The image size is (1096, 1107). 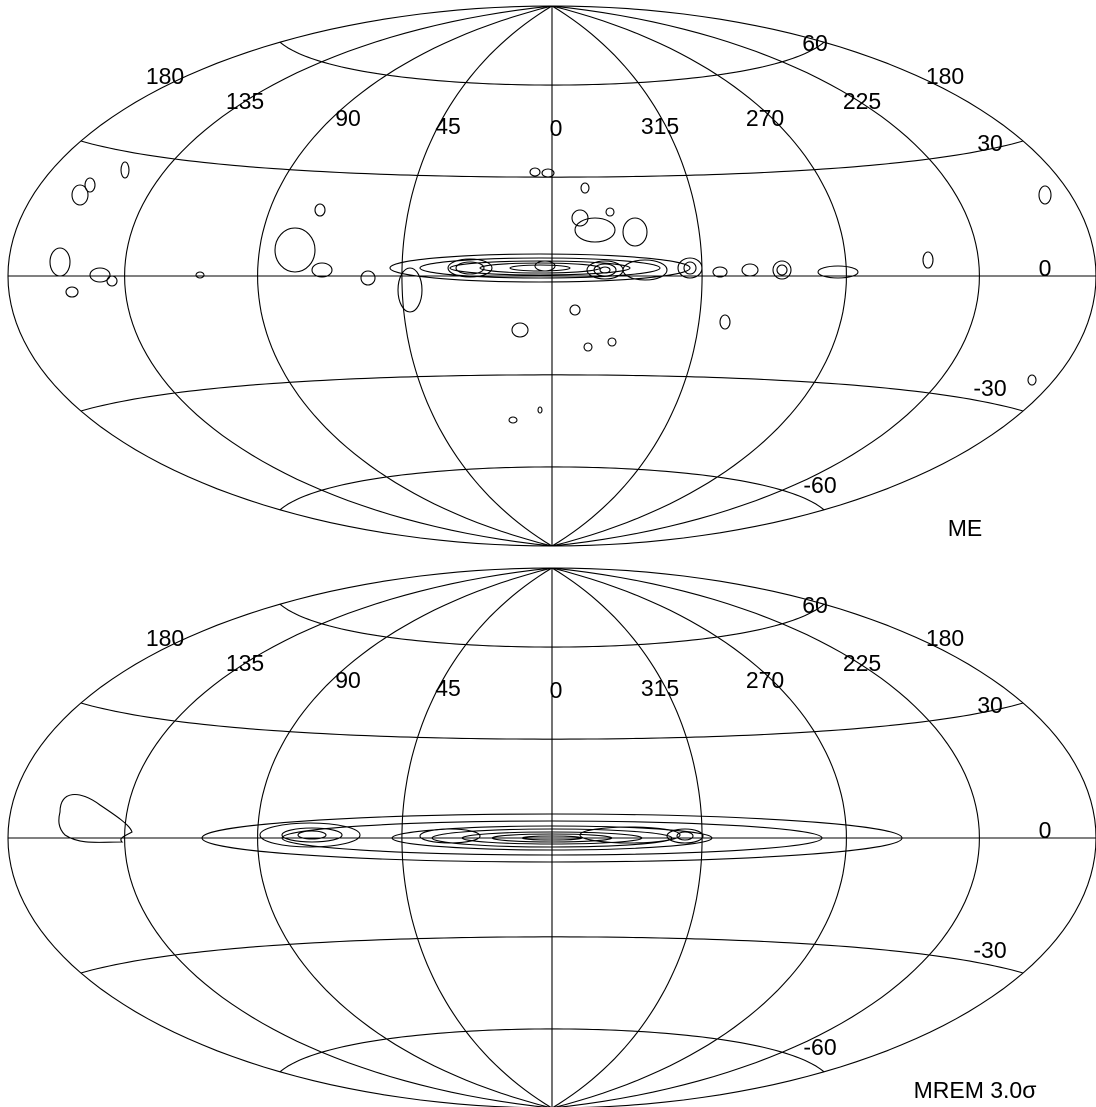 What do you see at coordinates (965, 528) in the screenshot?
I see `map-caption: ME` at bounding box center [965, 528].